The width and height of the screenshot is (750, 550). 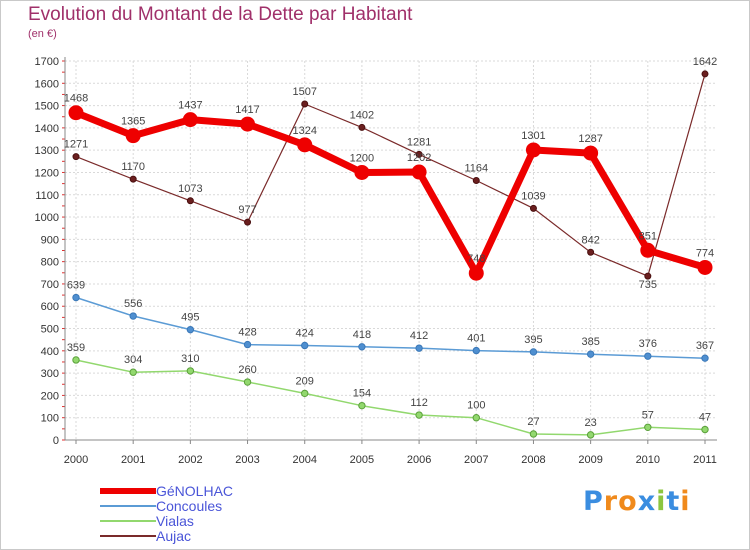 I want to click on data-label-aujac: 1170, so click(x=133, y=167).